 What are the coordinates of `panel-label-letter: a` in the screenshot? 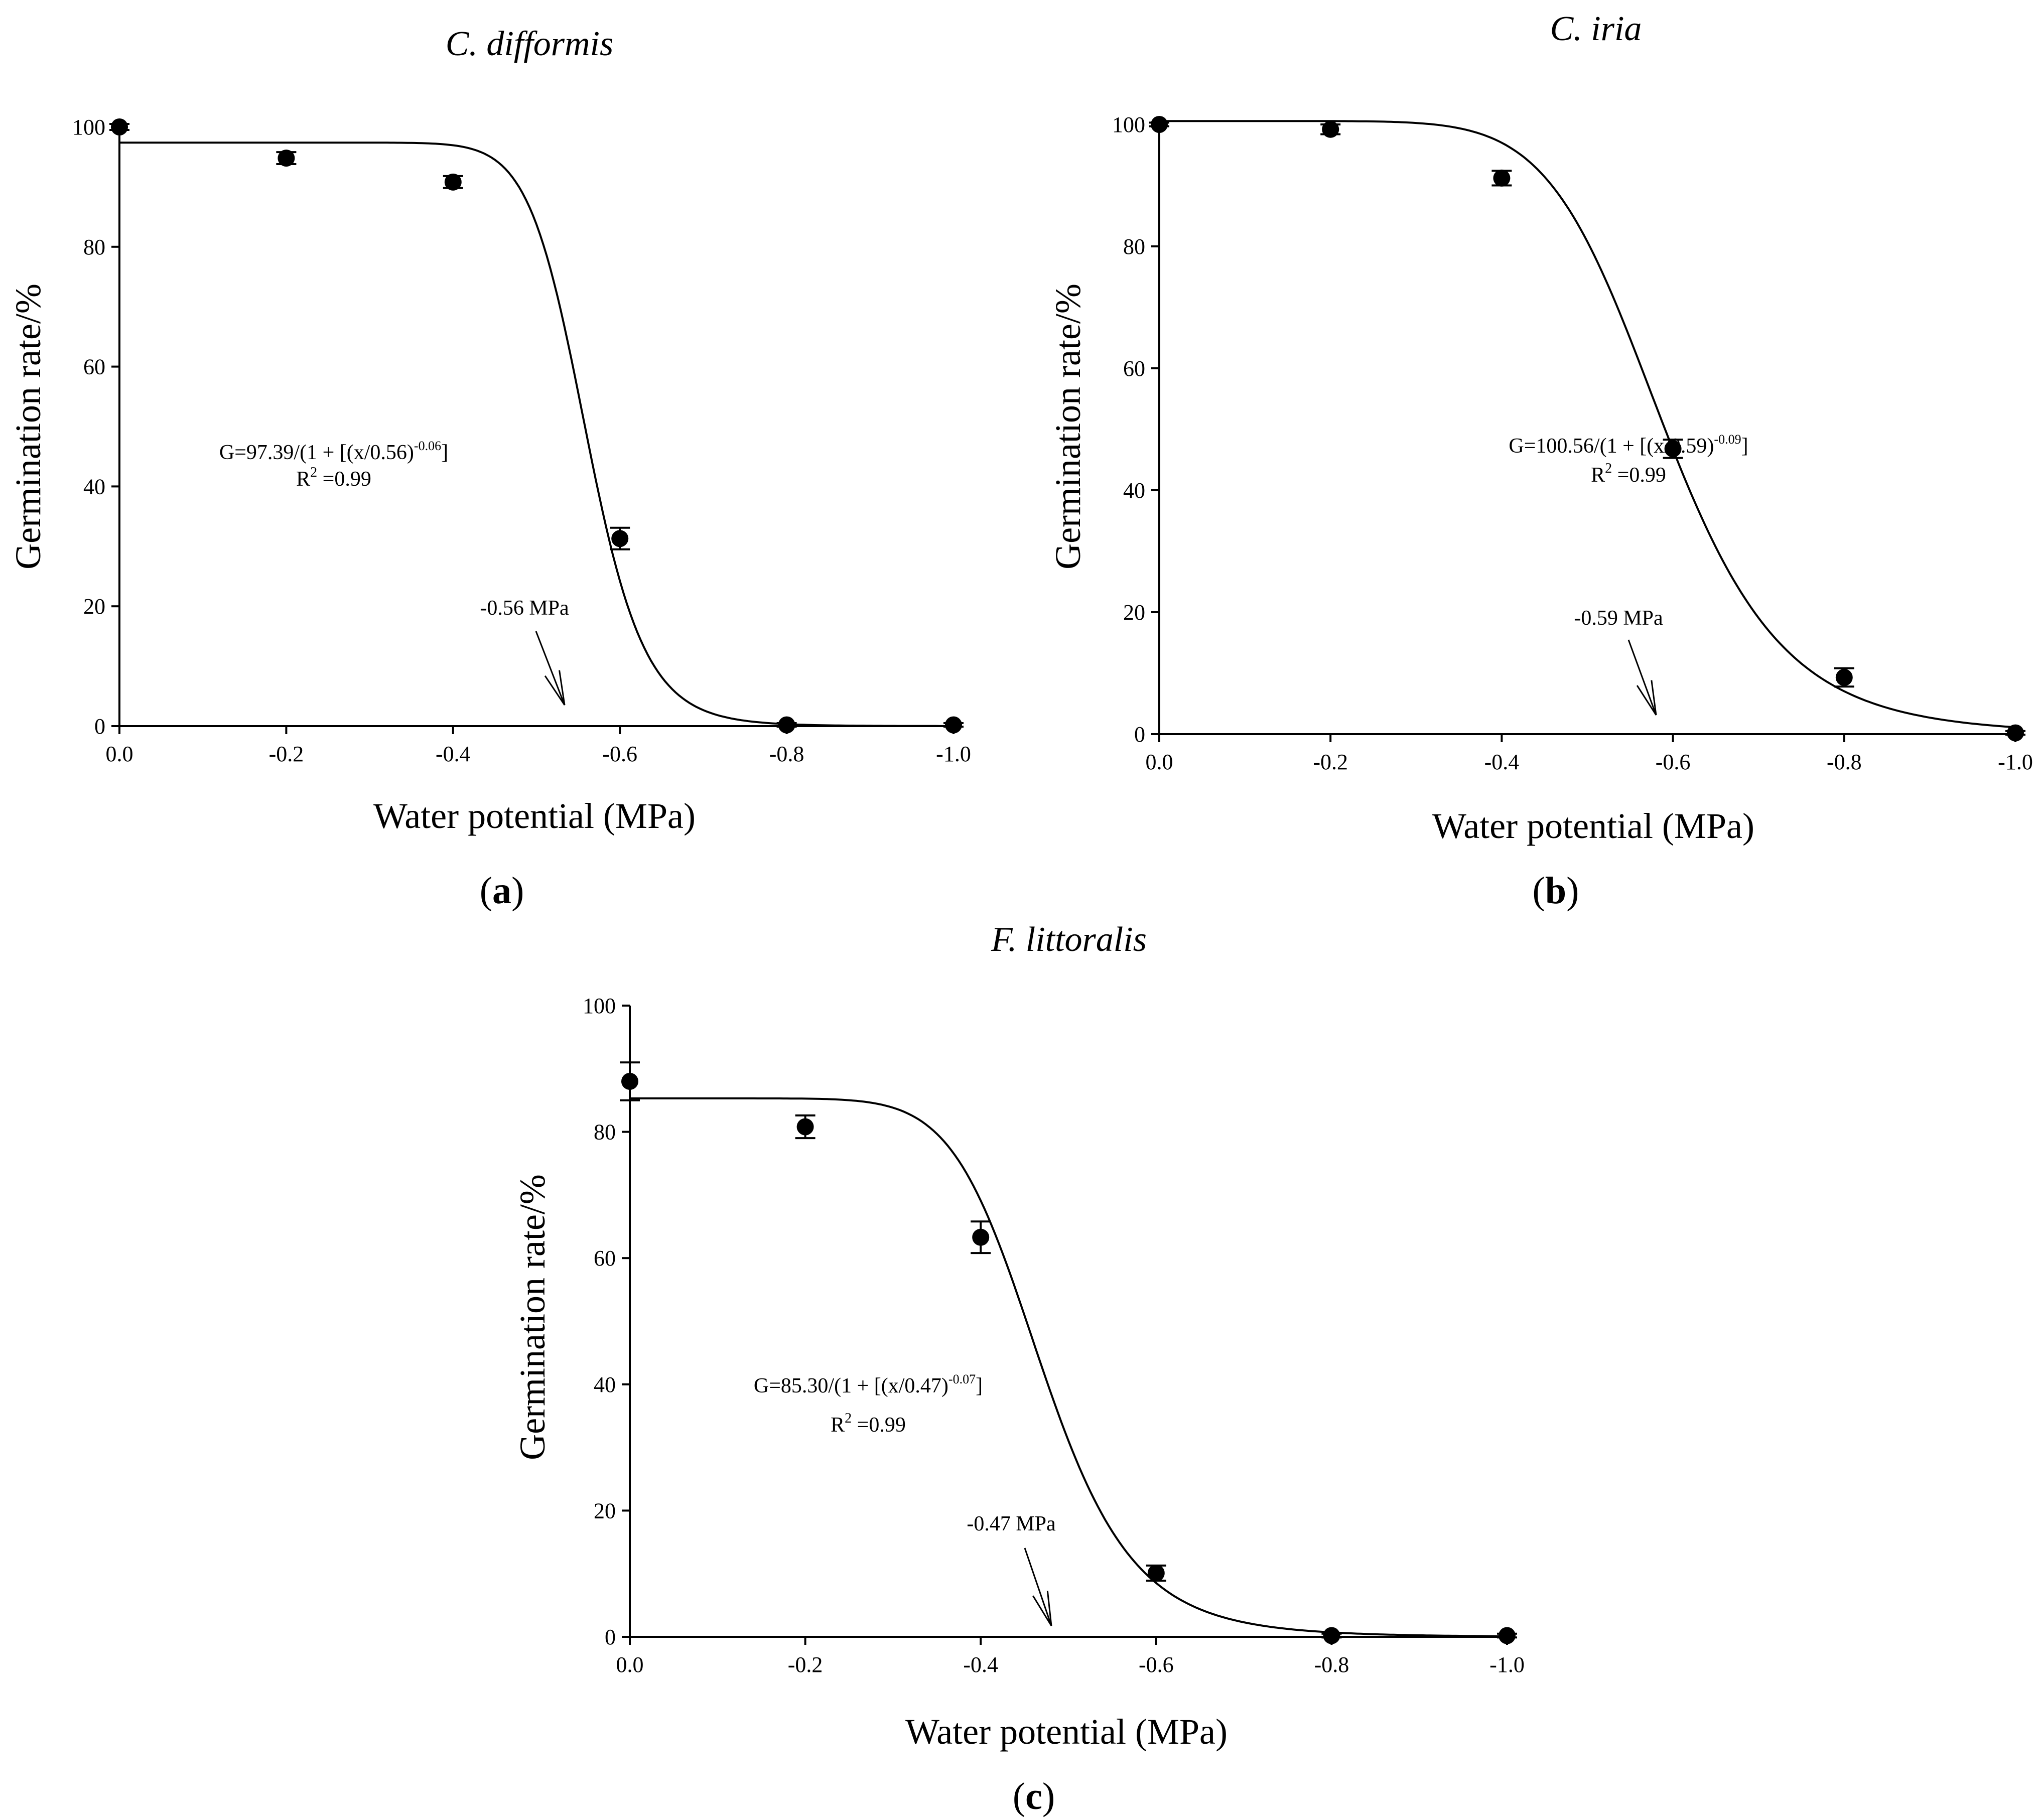 It's located at (501, 891).